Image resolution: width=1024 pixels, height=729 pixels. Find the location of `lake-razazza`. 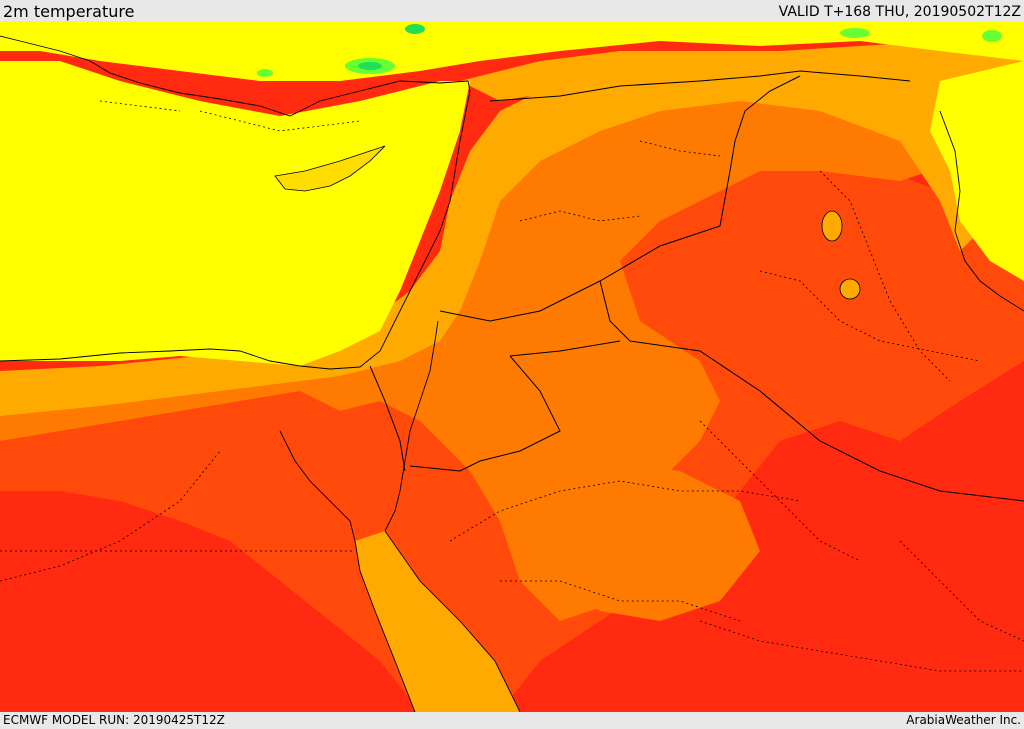

lake-razazza is located at coordinates (850, 289).